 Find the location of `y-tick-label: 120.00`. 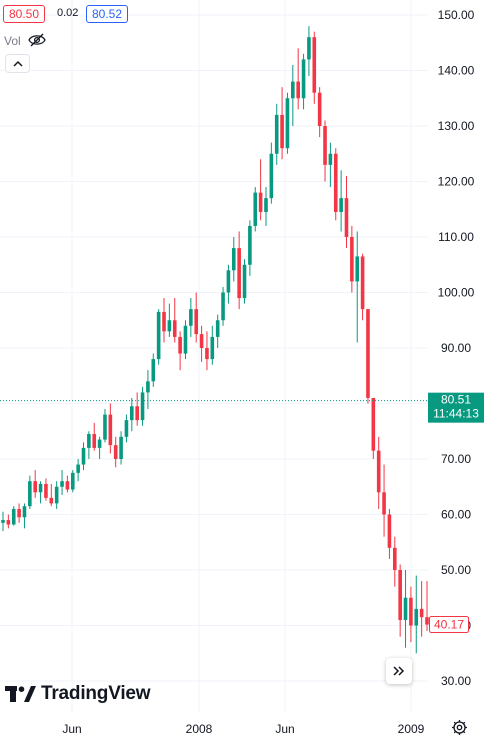

y-tick-label: 120.00 is located at coordinates (456, 182).